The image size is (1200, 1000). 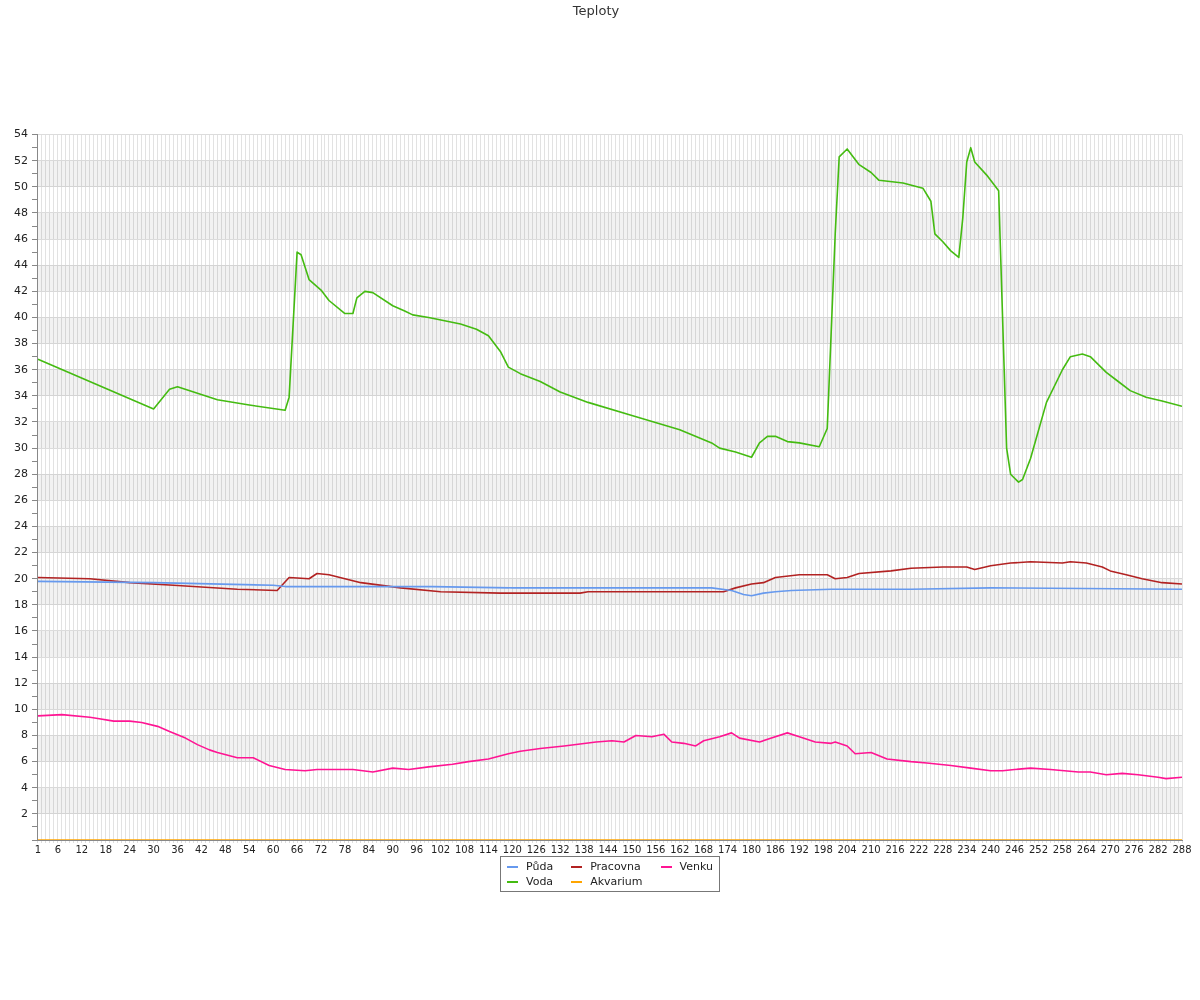 I want to click on x-tick-label: 288, so click(x=1182, y=850).